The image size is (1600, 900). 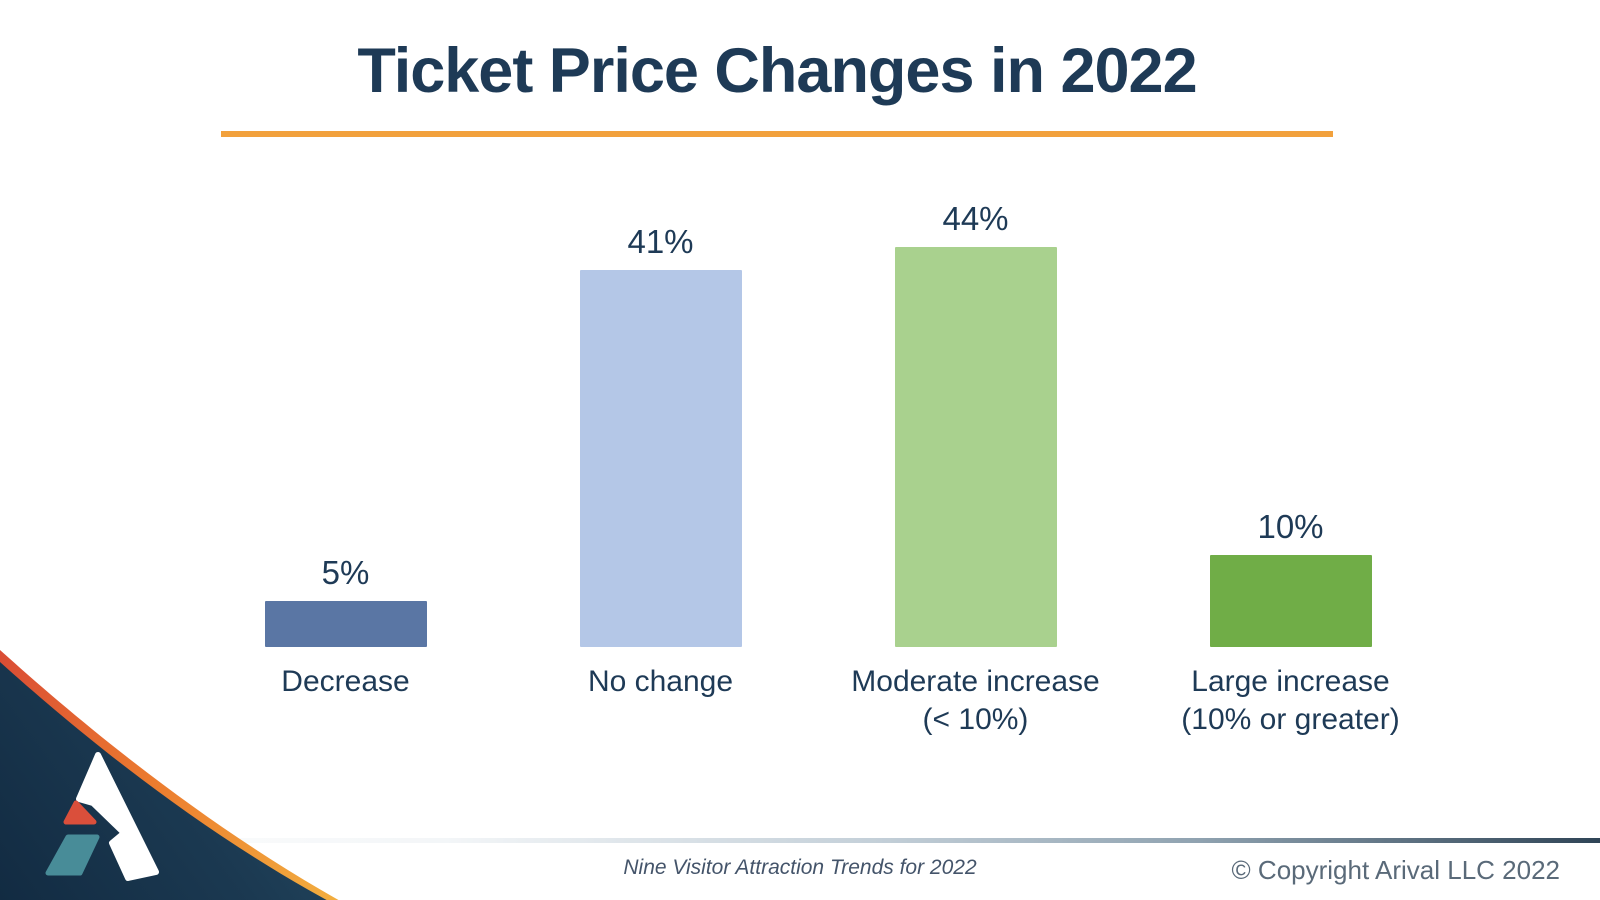 I want to click on category-label-line: (10% or greater), so click(x=1290, y=719).